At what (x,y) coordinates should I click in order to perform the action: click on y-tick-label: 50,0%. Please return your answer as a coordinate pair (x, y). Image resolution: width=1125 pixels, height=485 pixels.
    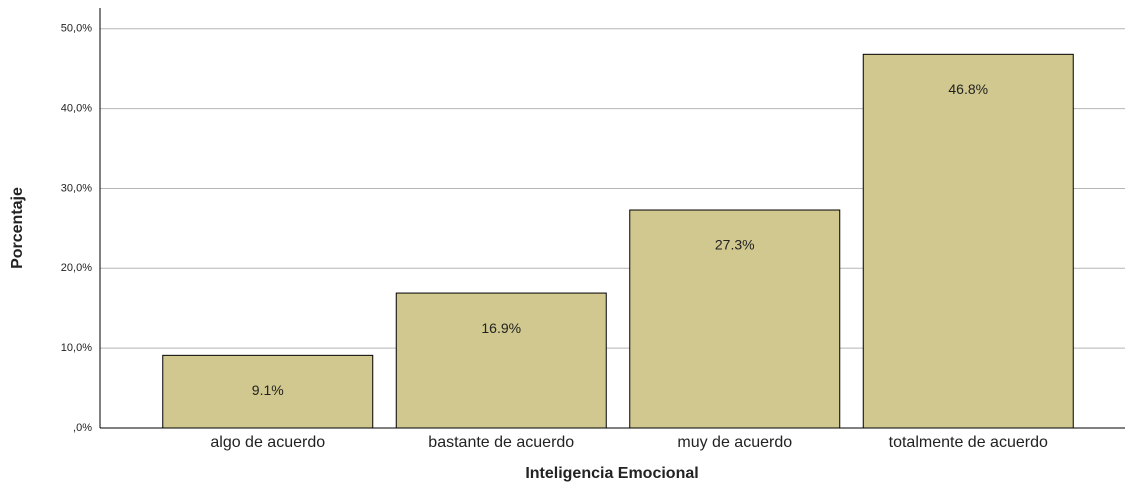
    Looking at the image, I should click on (76, 29).